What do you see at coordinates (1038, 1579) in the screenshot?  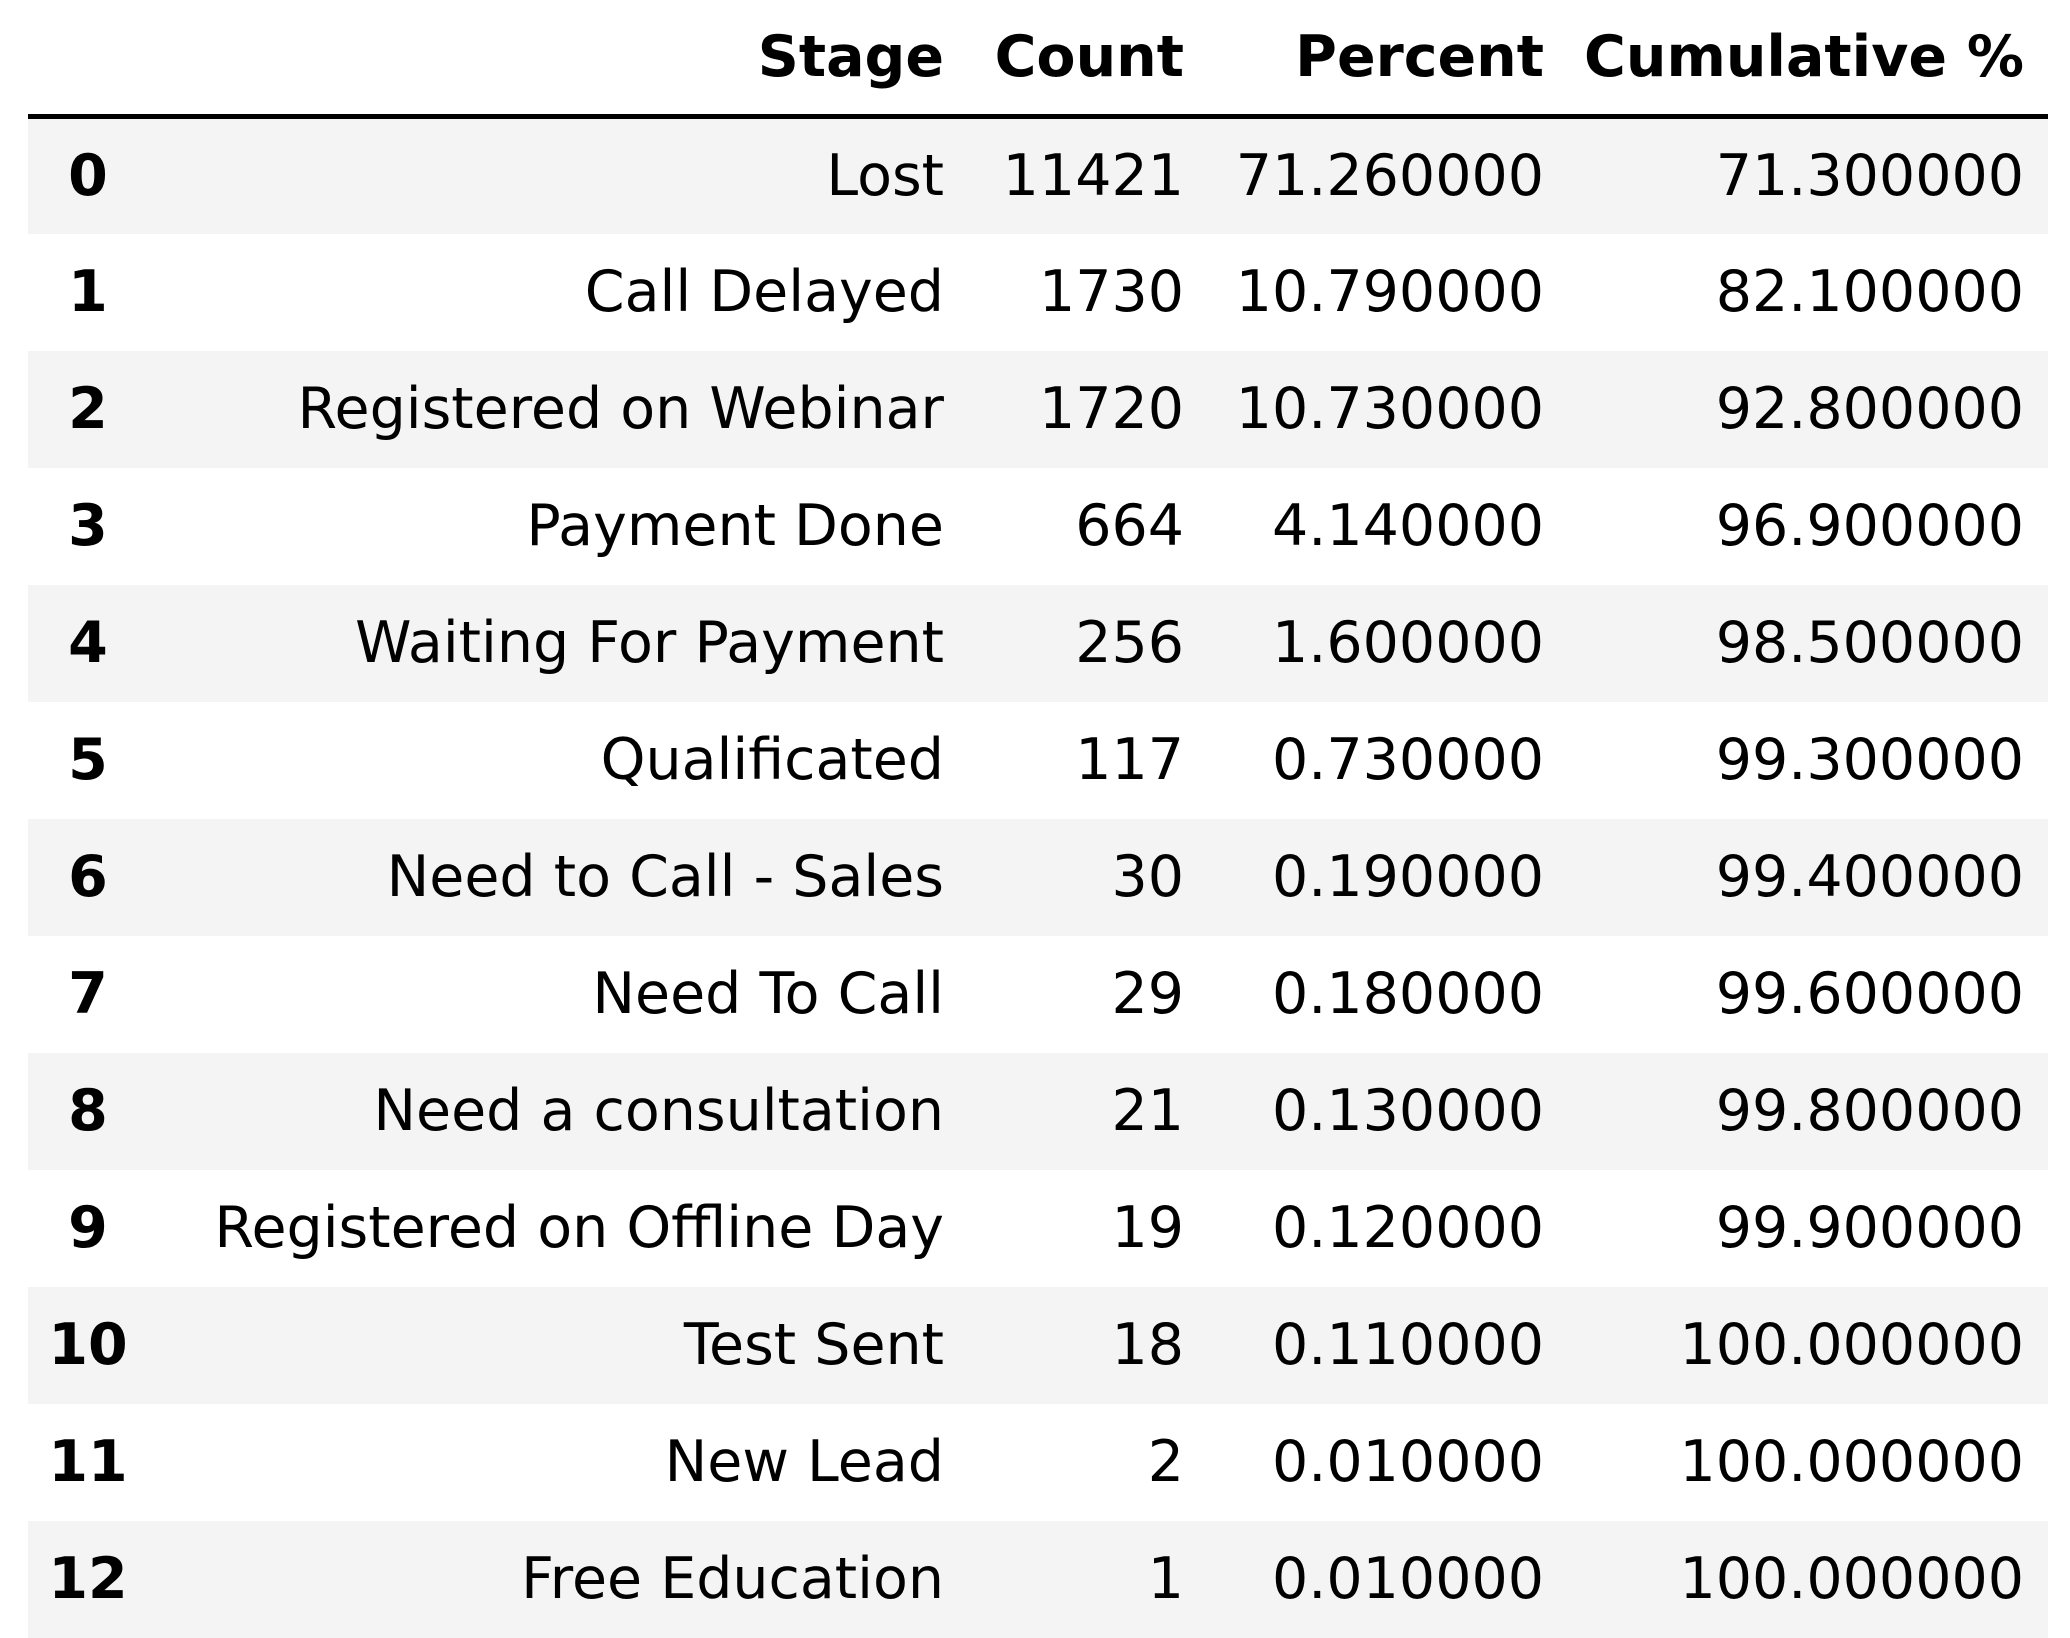 I see `table-row: 12 Free Education 1 0.010000 100.000000` at bounding box center [1038, 1579].